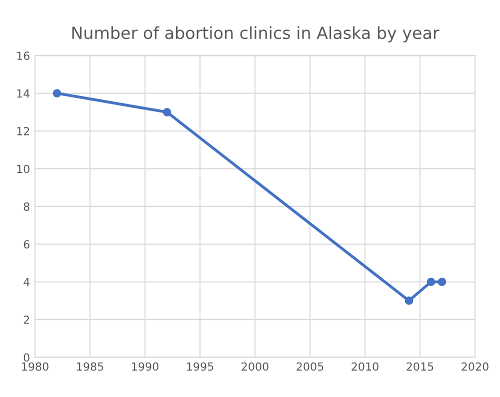 The image size is (500, 397). What do you see at coordinates (27, 244) in the screenshot?
I see `y-tick-label: 6` at bounding box center [27, 244].